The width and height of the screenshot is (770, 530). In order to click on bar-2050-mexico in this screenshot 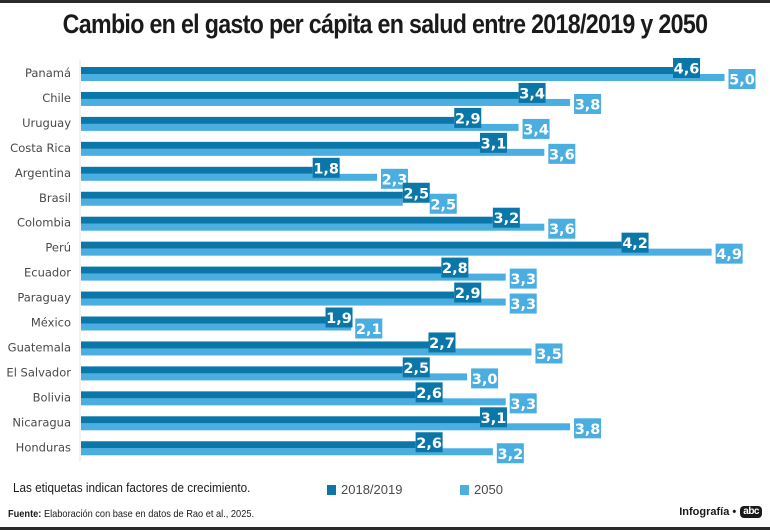, I will do `click(216, 327)`.